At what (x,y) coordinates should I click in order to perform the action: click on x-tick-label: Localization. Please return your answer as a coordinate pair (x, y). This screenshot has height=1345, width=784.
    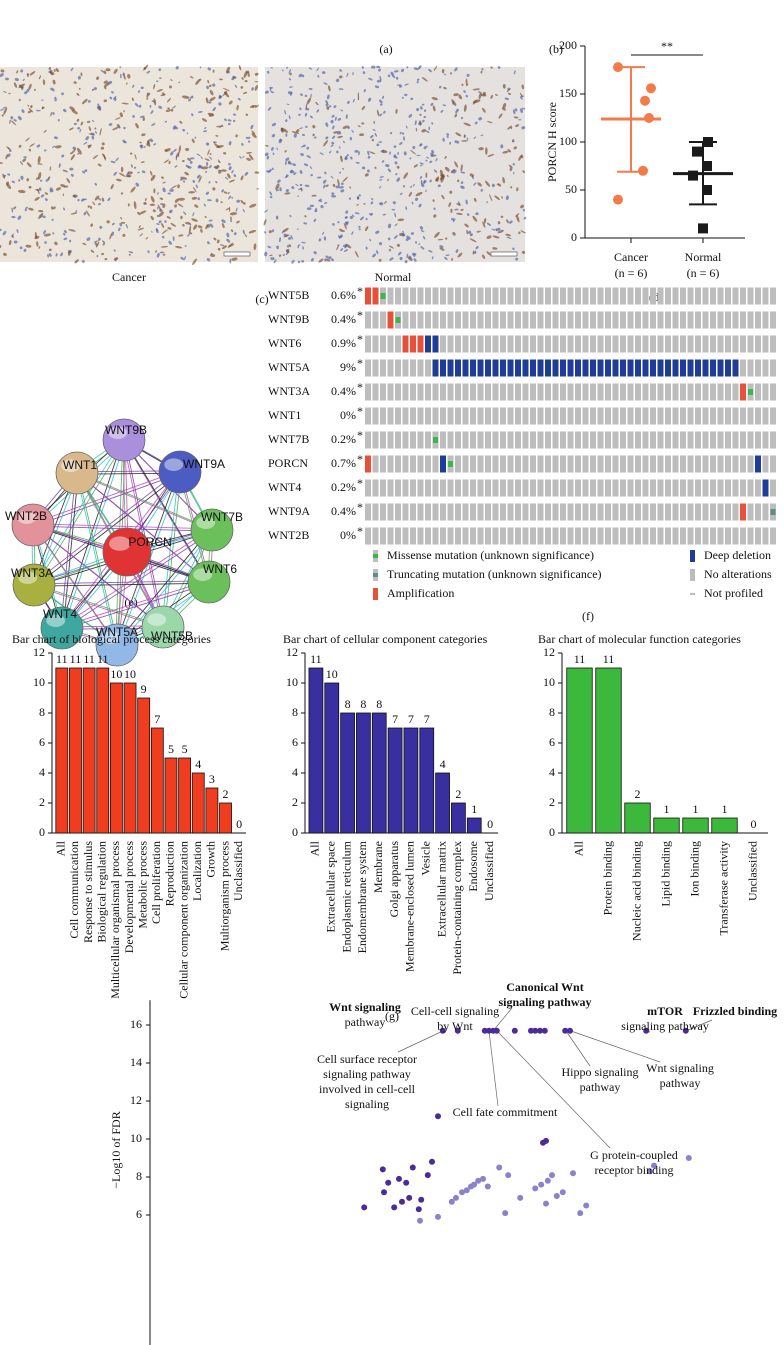
    Looking at the image, I should click on (197, 871).